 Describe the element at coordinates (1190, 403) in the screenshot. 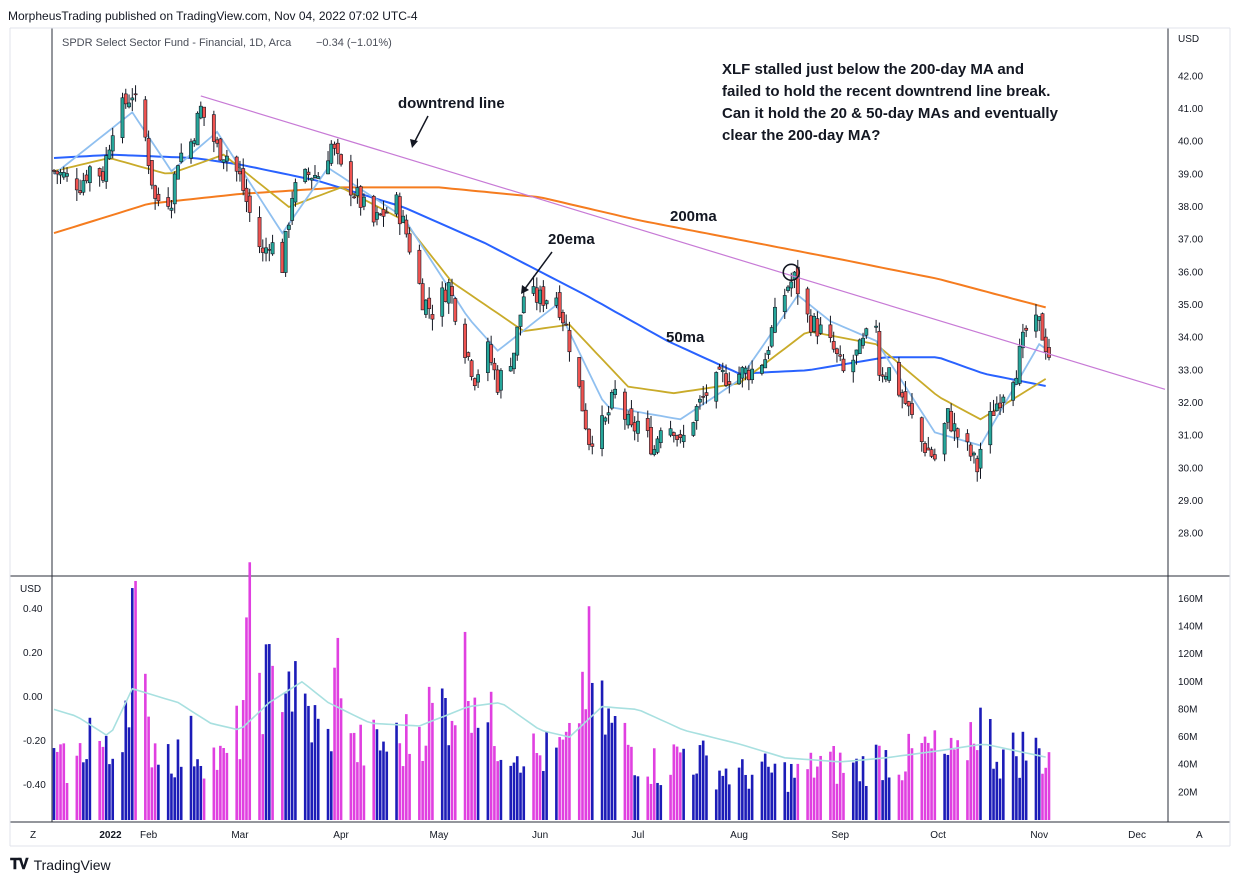

I see `price-tick-label: 32.00` at that location.